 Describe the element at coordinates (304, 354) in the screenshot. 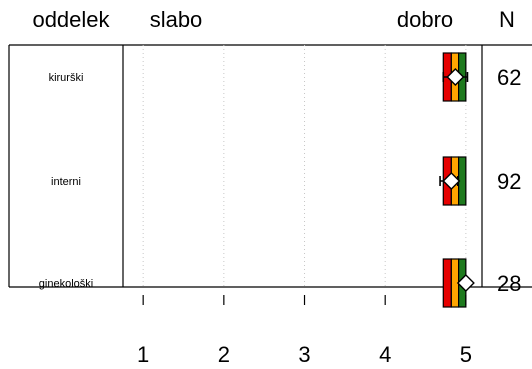

I see `x-tick-label-3: 3` at that location.